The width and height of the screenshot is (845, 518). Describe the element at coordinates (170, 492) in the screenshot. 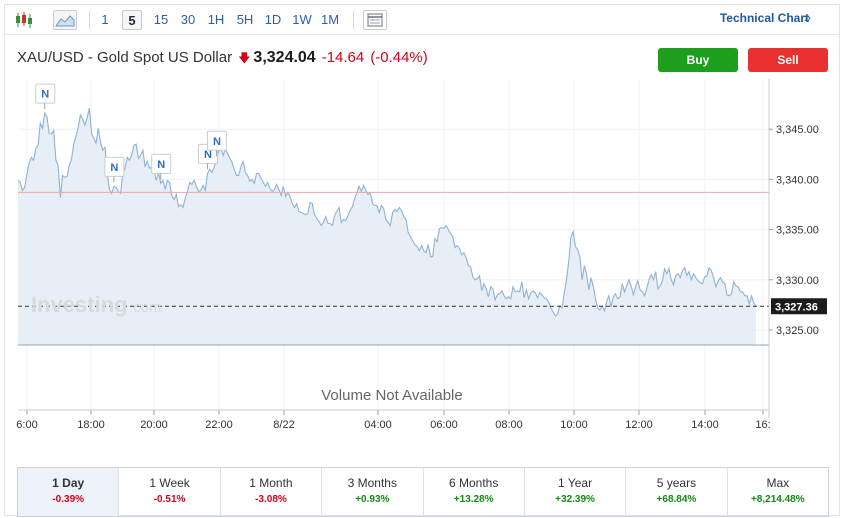

I see `period-tab: 1 Week -0.51%` at that location.